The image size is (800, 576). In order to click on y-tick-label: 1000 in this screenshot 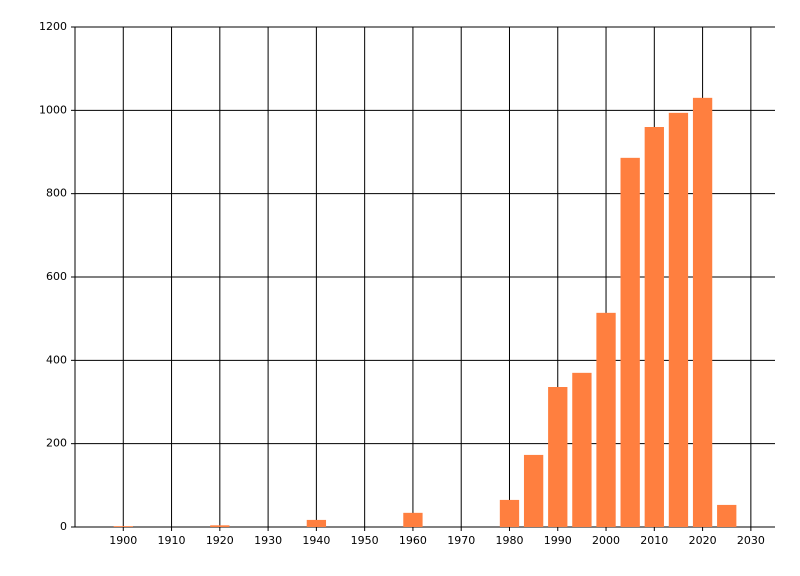, I will do `click(53, 109)`.